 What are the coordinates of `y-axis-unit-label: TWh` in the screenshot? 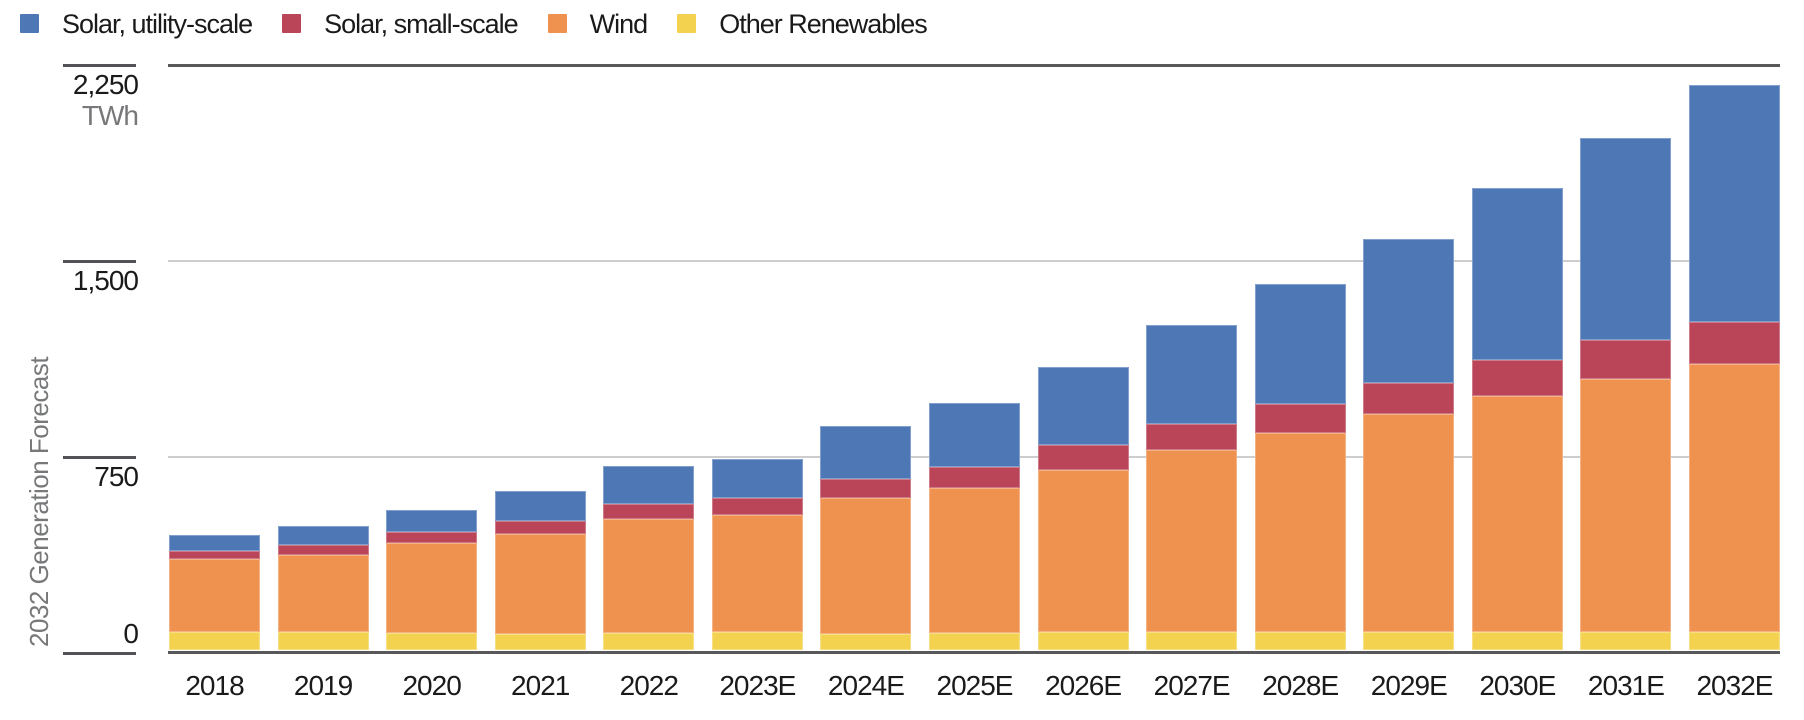 It's located at (110, 115).